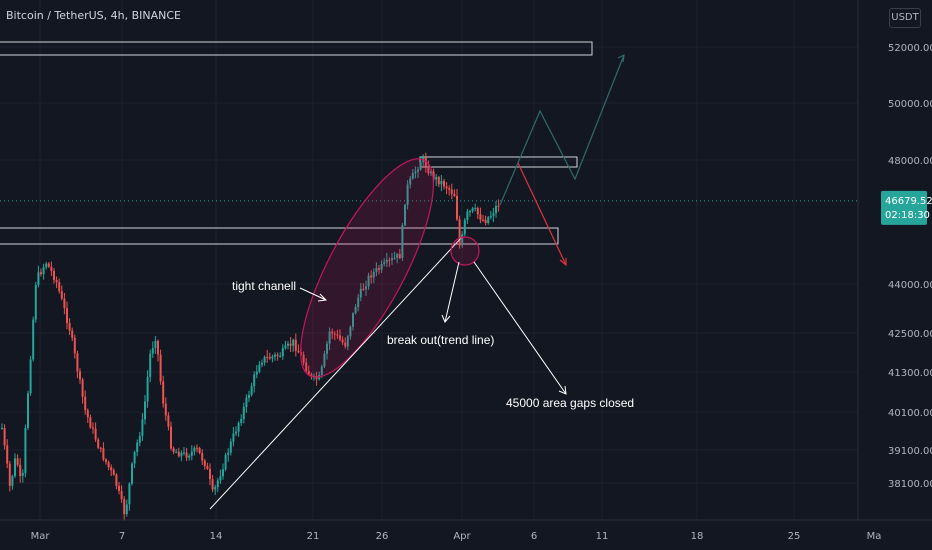  I want to click on arrow-breakout, so click(452, 292).